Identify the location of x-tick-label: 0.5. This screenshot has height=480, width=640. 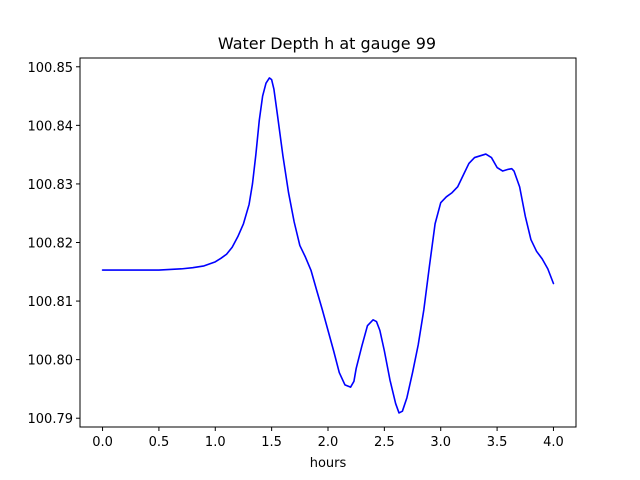
(159, 442).